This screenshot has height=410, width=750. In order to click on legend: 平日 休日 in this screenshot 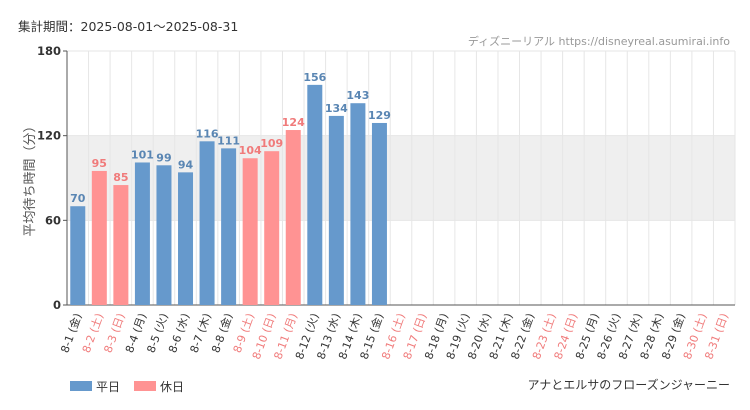, I will do `click(127, 387)`.